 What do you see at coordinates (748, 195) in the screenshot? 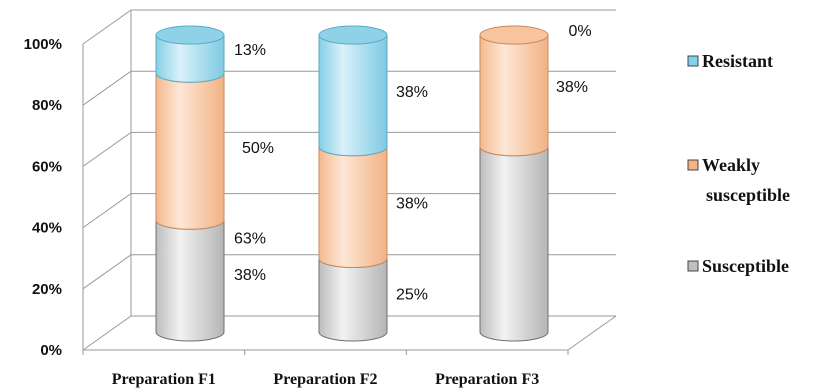
I see `legend-label: susceptible` at bounding box center [748, 195].